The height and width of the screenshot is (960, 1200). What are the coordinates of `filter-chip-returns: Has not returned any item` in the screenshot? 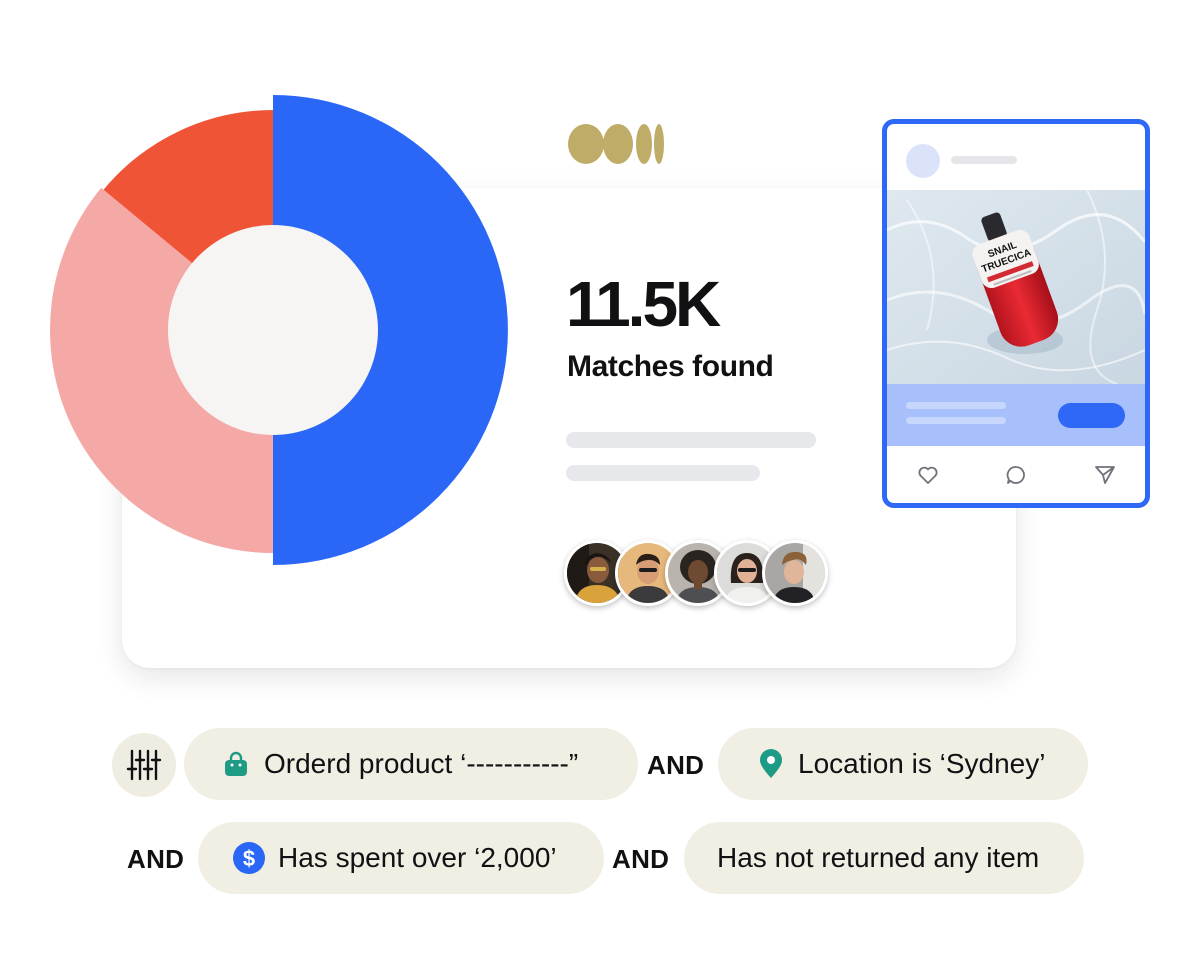 It's located at (884, 858).